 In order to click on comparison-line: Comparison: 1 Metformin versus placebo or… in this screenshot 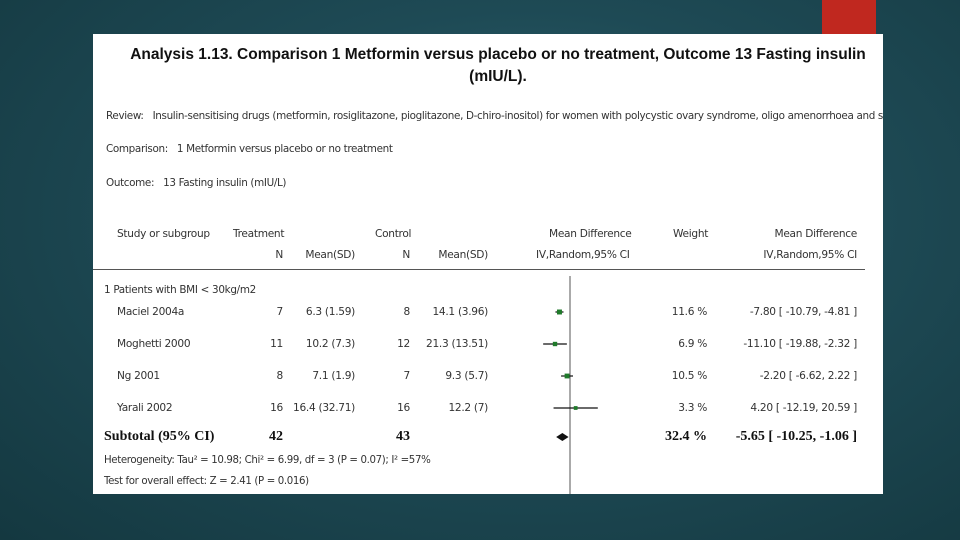, I will do `click(249, 149)`.